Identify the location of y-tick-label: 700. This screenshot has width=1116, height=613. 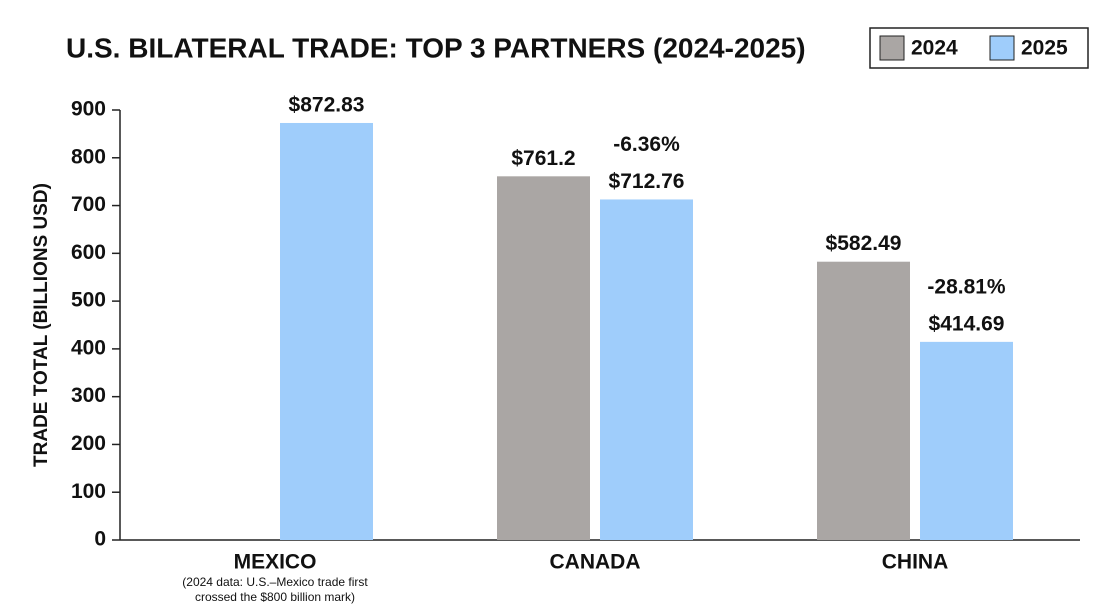
(88, 204).